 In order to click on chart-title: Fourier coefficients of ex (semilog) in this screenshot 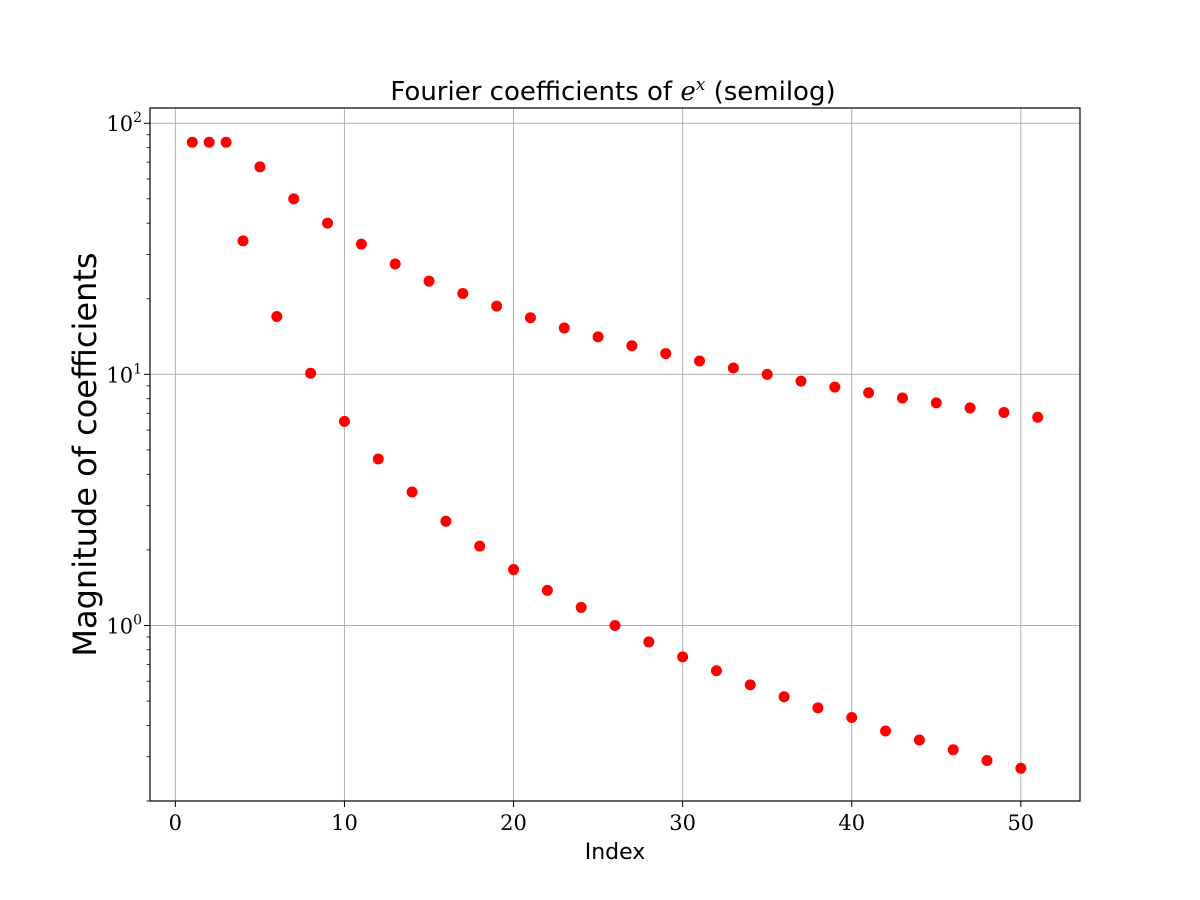, I will do `click(612, 91)`.